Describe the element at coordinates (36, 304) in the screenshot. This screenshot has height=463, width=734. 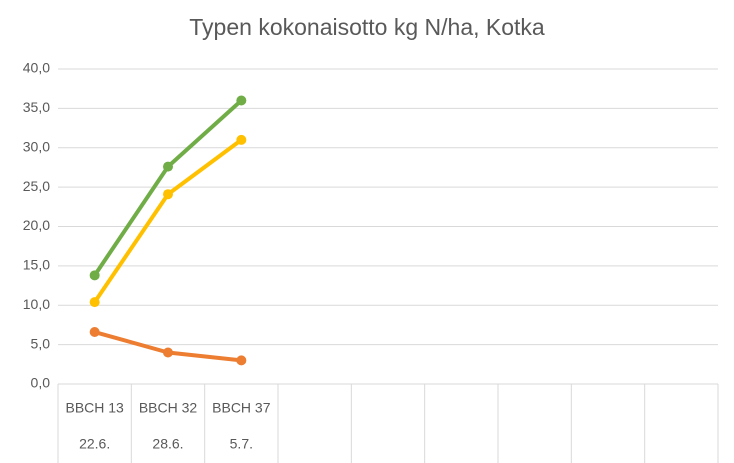
I see `y-tick-label: 10,0` at that location.